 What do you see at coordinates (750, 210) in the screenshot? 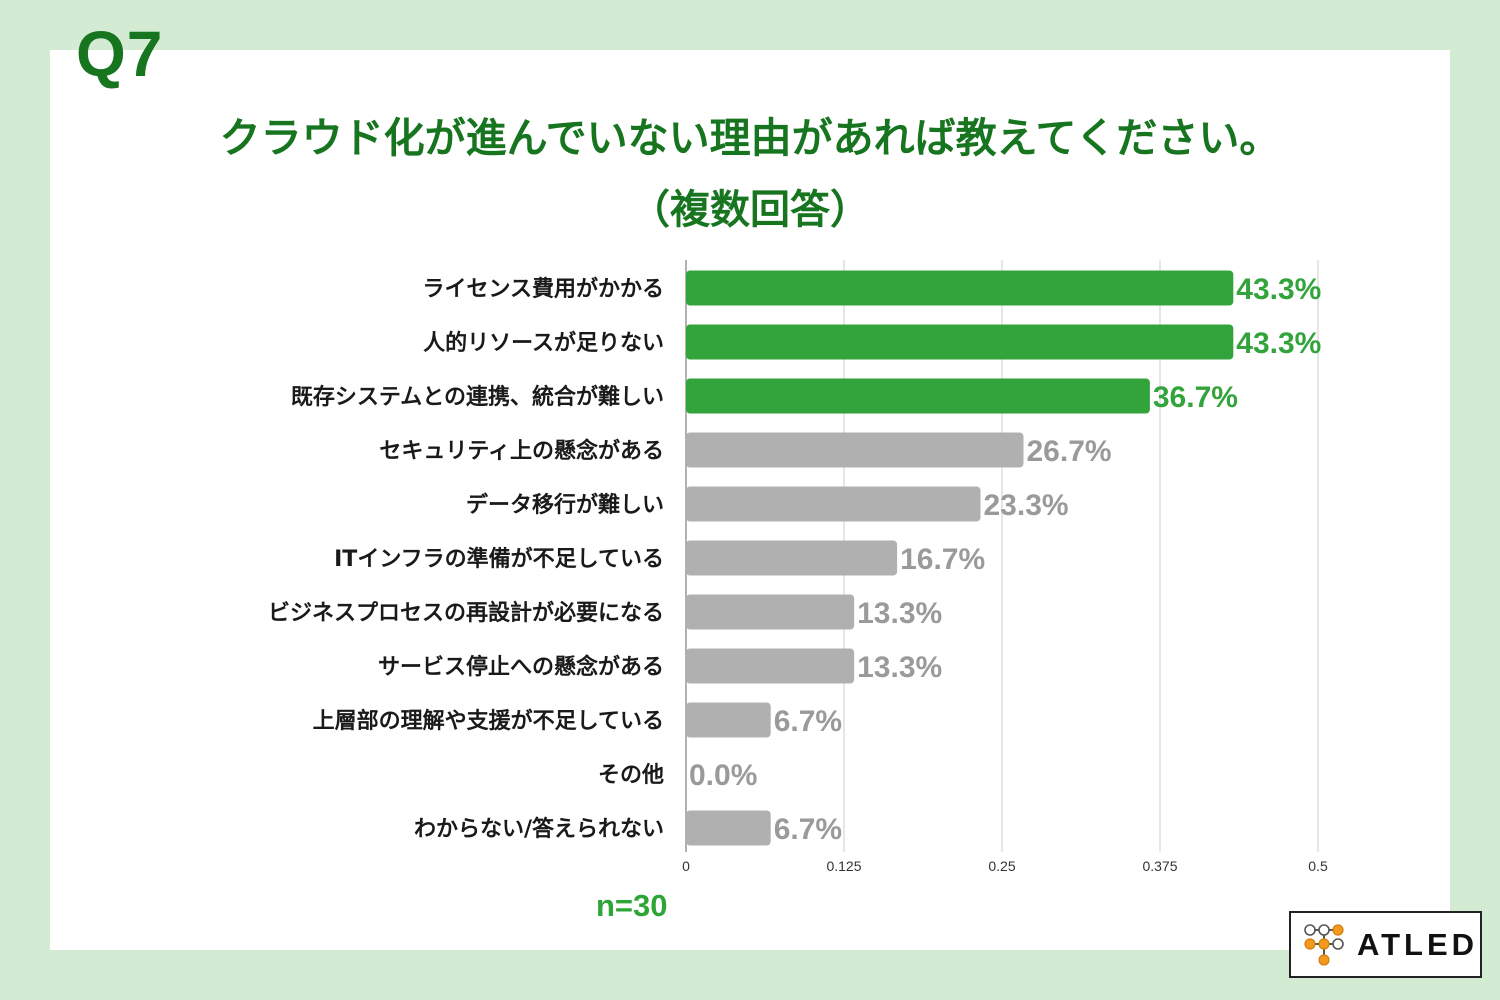
I see `chart-title-line2: （複数回答）` at bounding box center [750, 210].